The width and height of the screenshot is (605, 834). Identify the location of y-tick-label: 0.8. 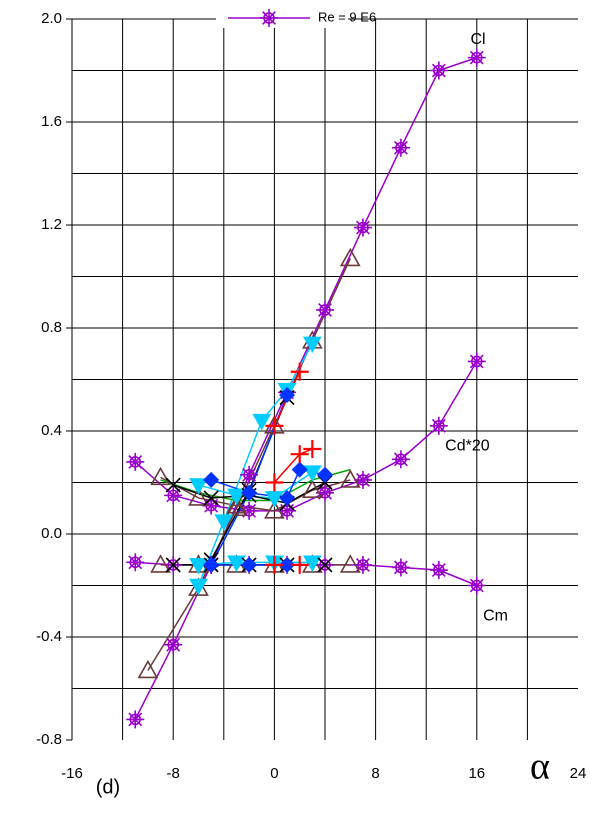
(51, 327).